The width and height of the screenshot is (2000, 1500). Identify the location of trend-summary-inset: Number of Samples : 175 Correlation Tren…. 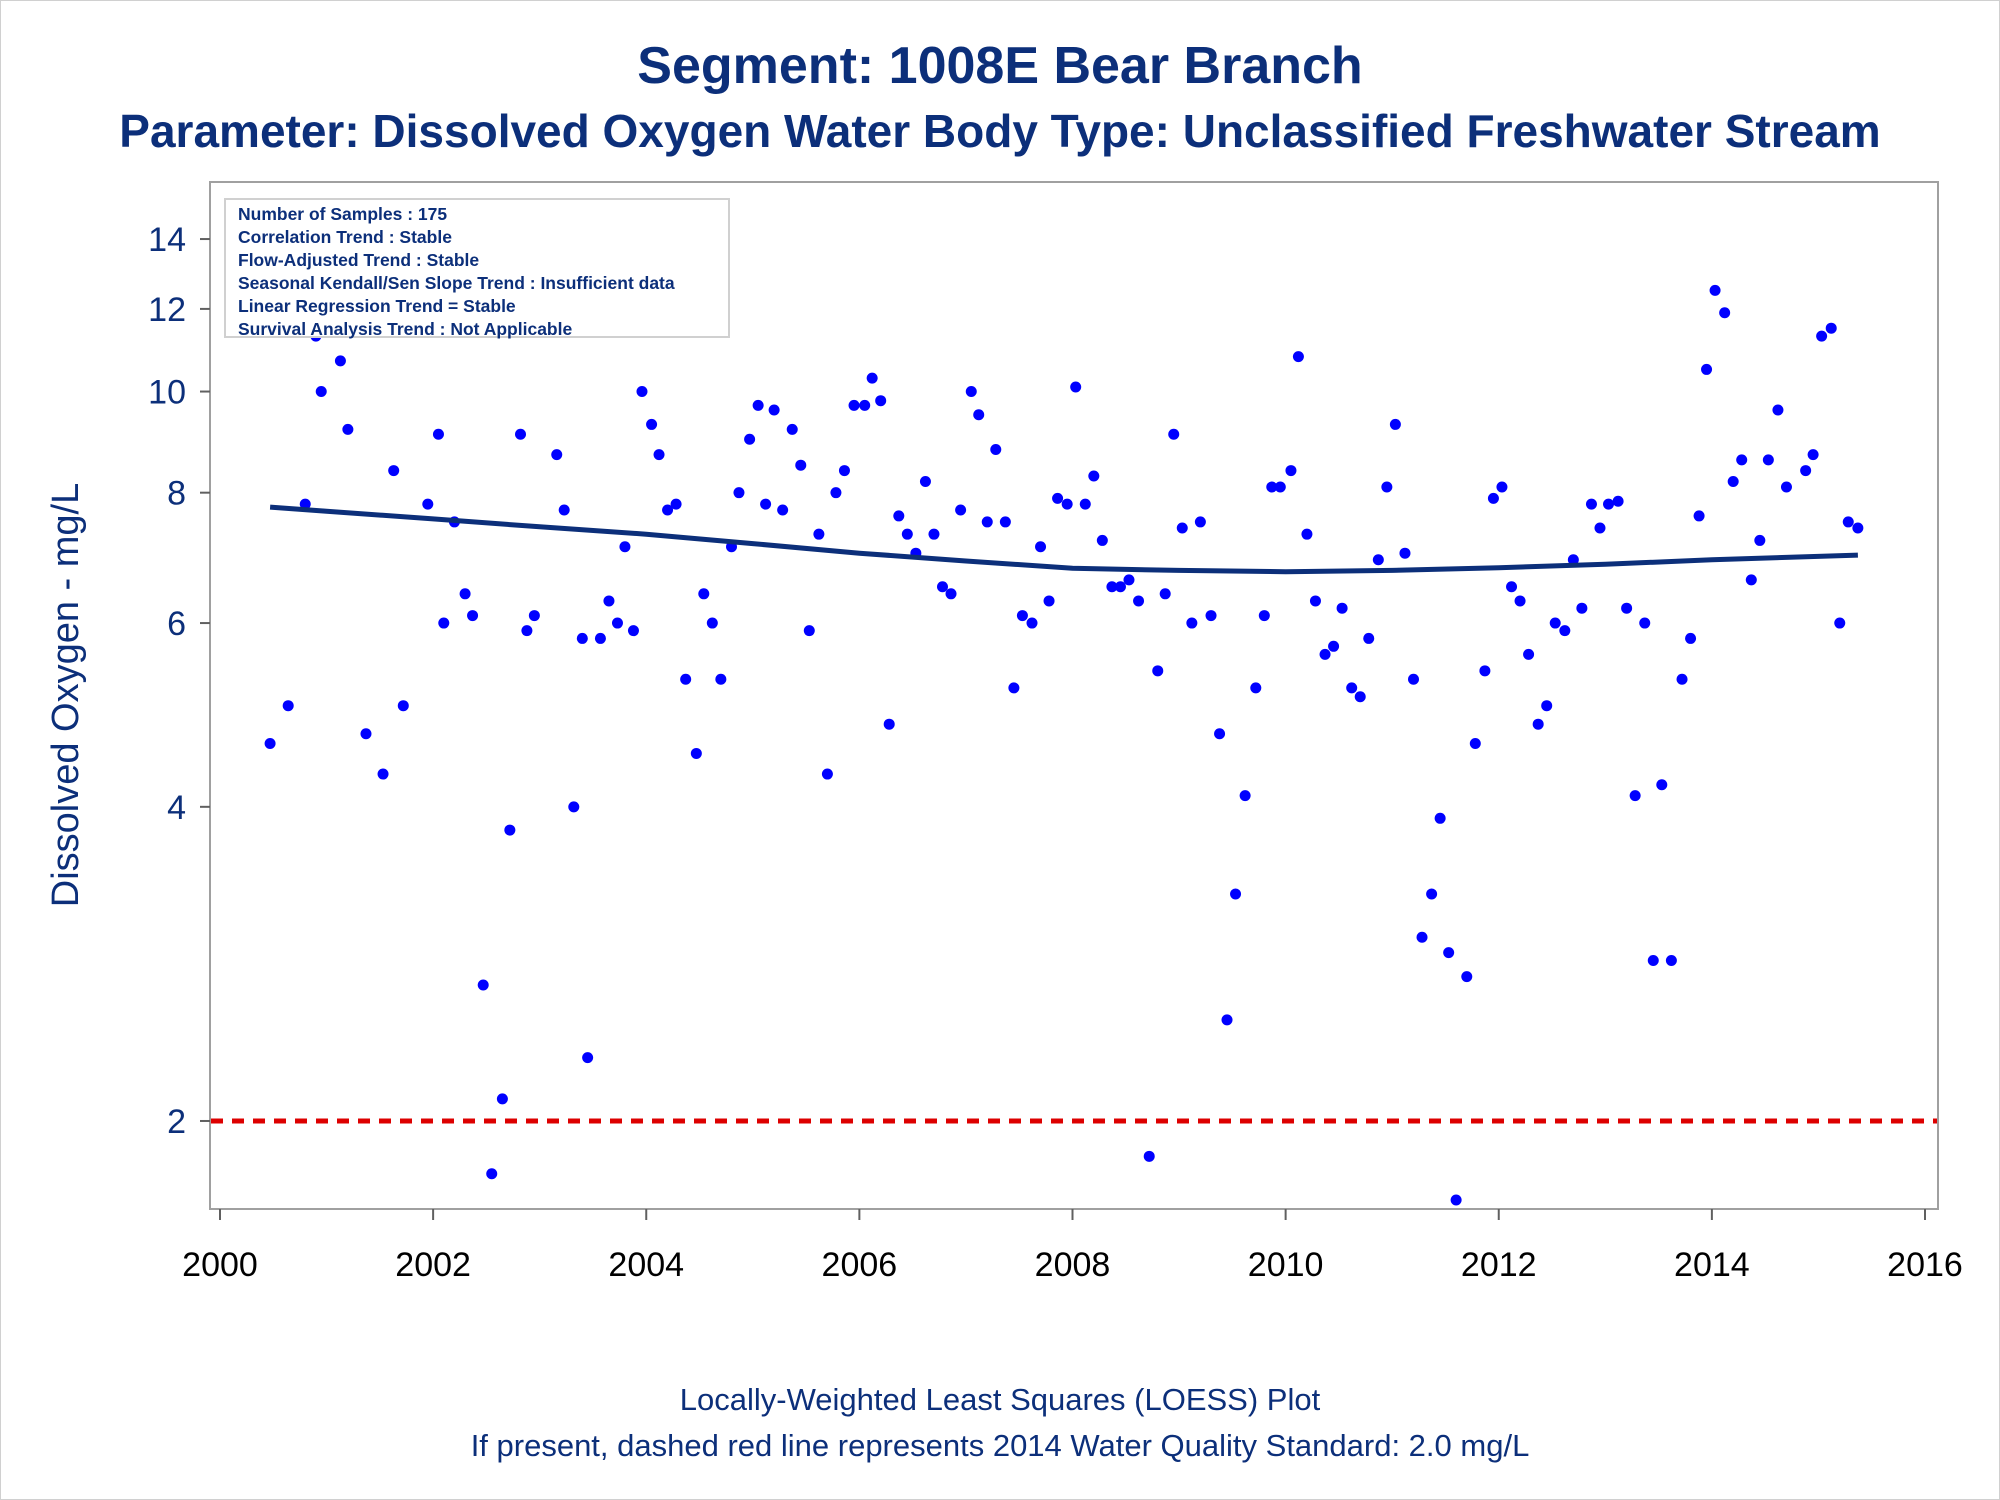
(477, 268).